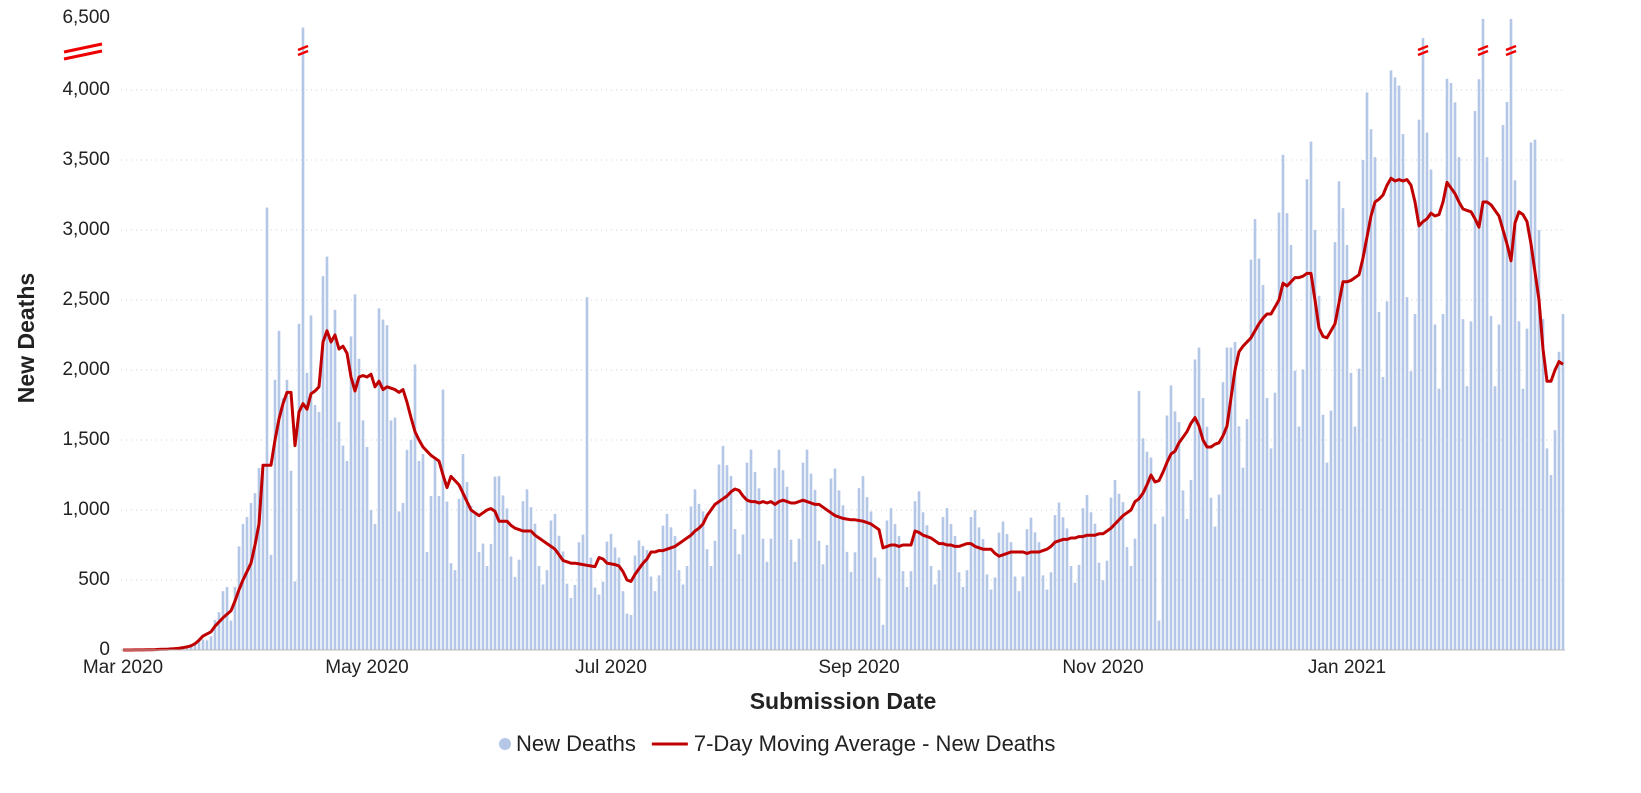 This screenshot has width=1641, height=793. What do you see at coordinates (104, 649) in the screenshot?
I see `y-tick-label: 0` at bounding box center [104, 649].